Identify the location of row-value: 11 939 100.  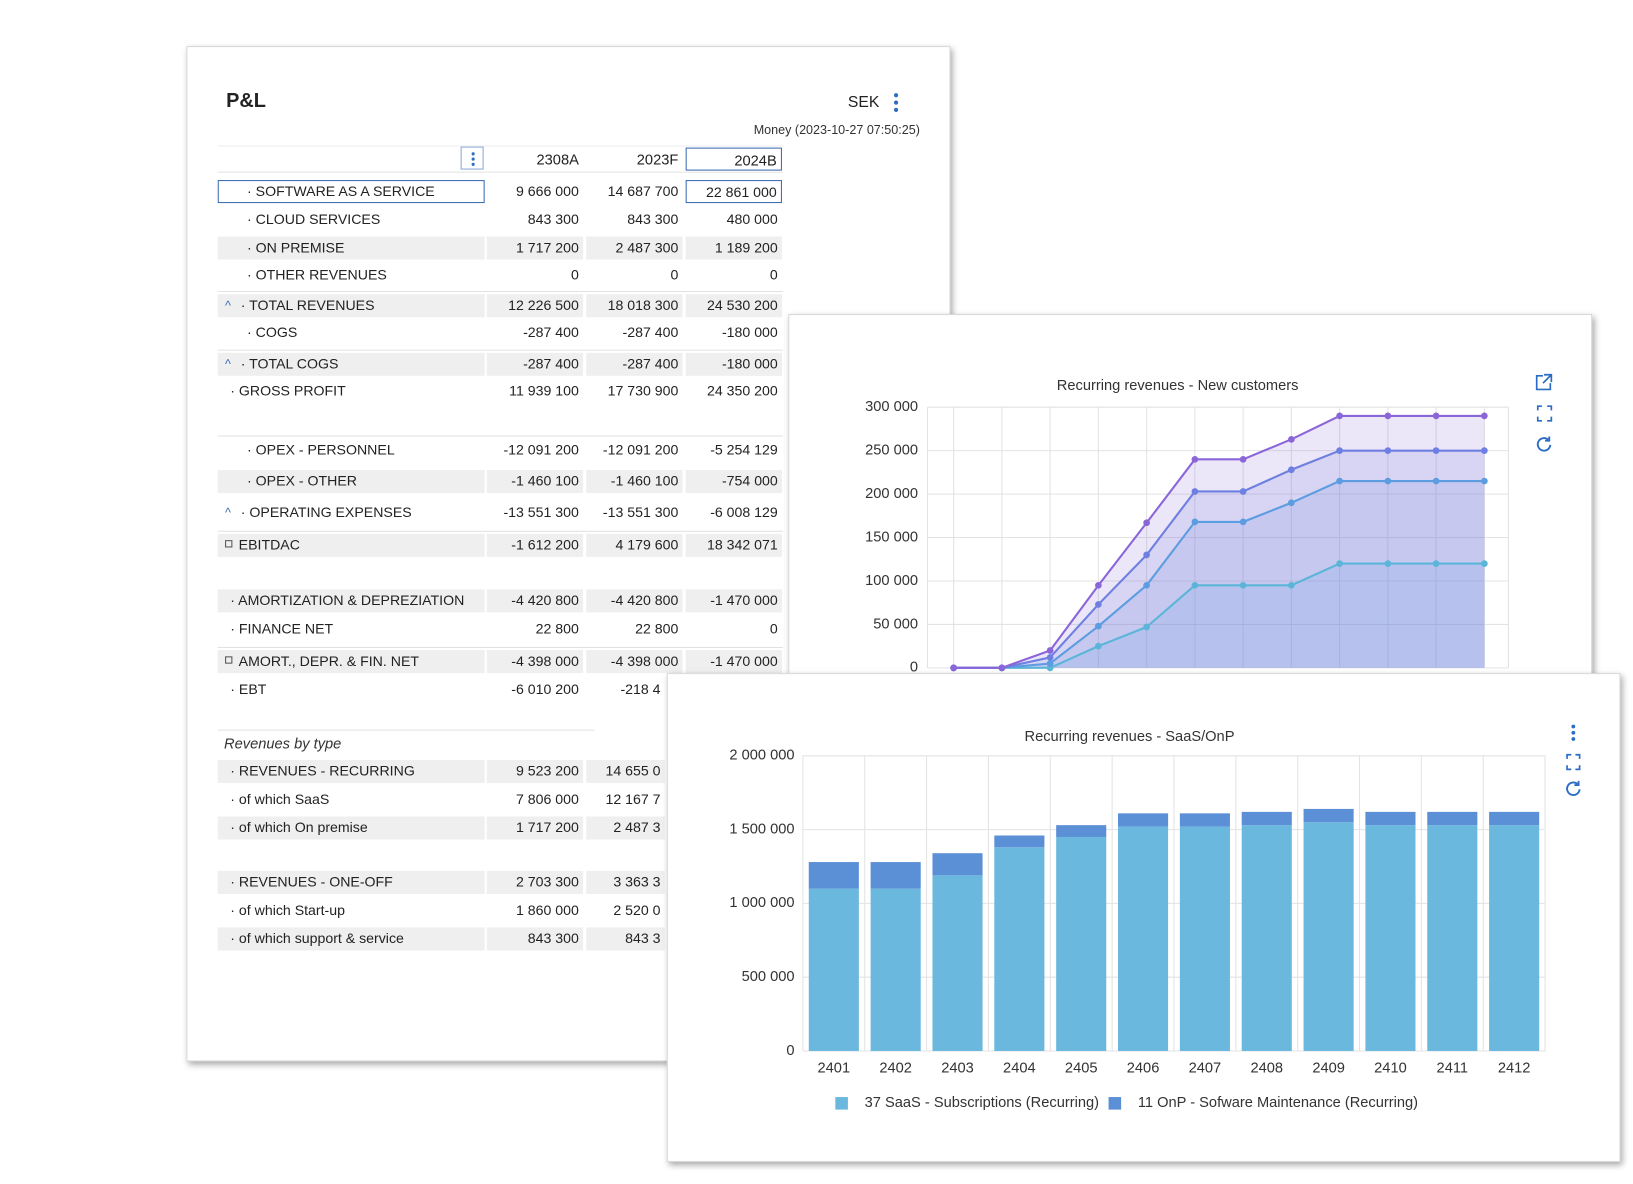
(544, 391).